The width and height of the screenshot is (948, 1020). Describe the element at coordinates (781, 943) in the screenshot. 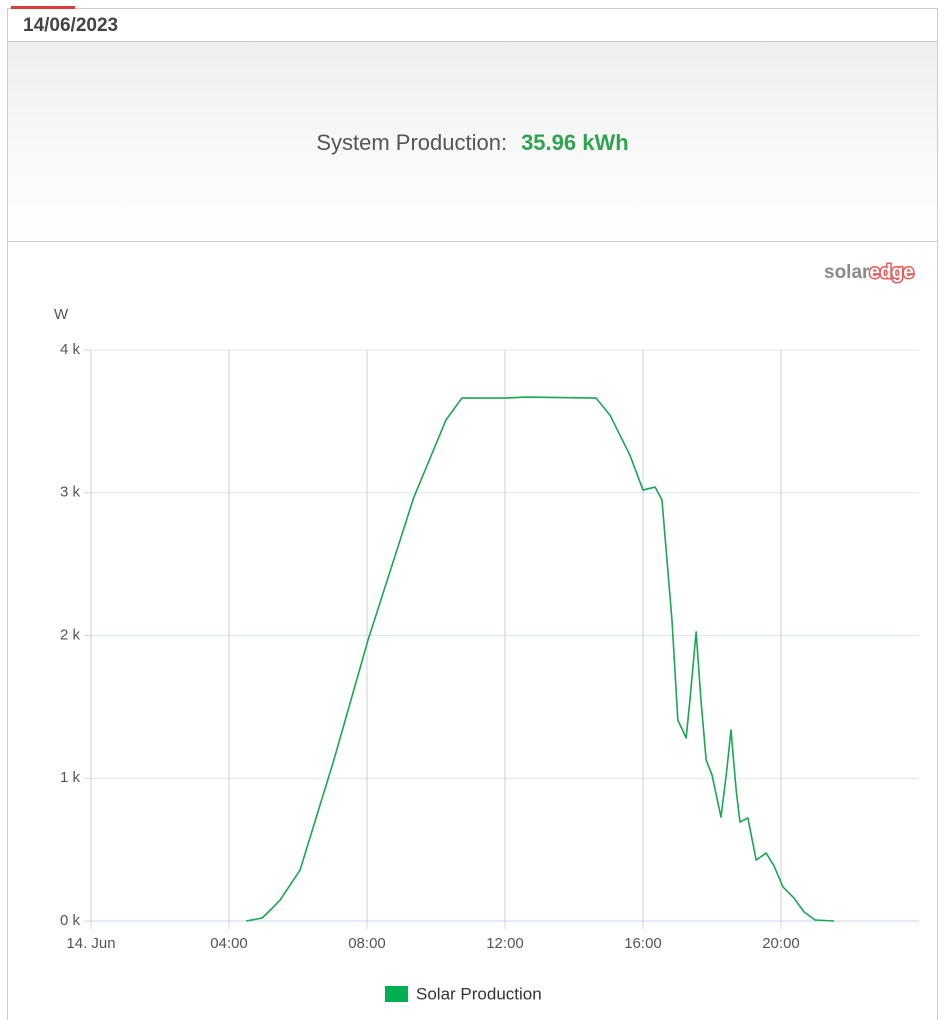

I see `x-tick-label: 20:00` at that location.